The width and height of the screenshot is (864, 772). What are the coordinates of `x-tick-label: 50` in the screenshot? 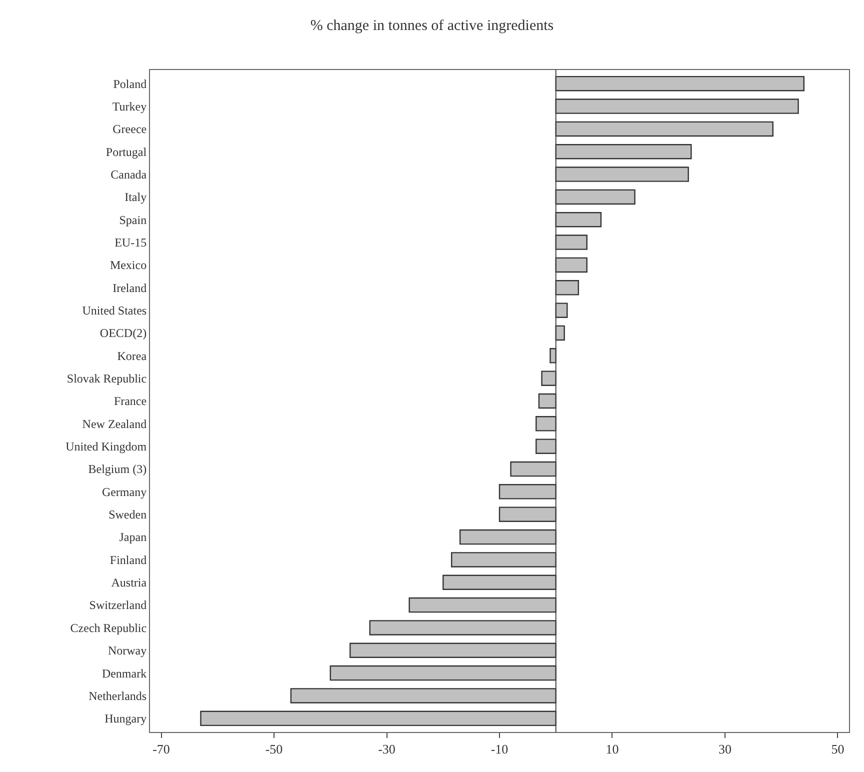 It's located at (837, 749).